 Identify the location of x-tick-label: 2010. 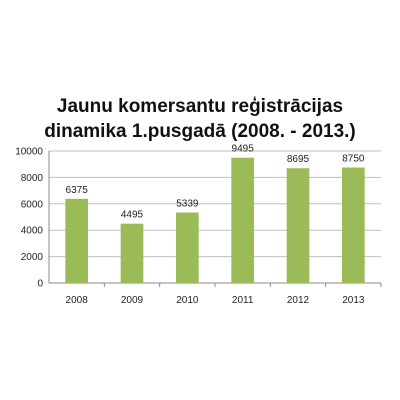
(187, 300).